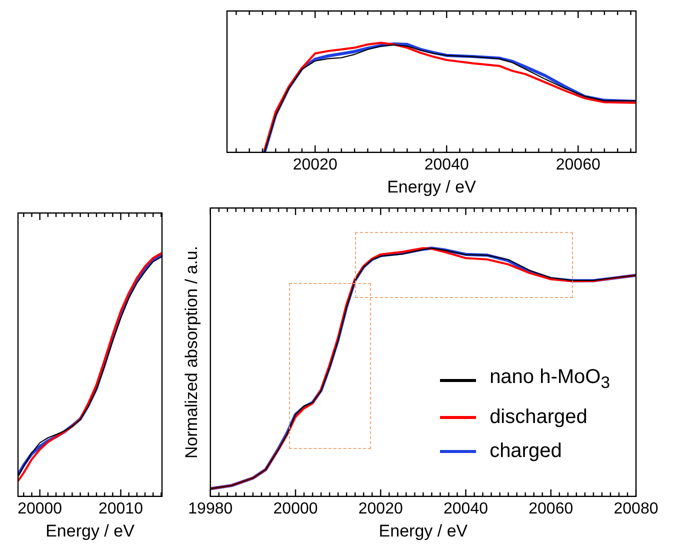 This screenshot has width=674, height=544. I want to click on x-tick-label: 19980, so click(210, 509).